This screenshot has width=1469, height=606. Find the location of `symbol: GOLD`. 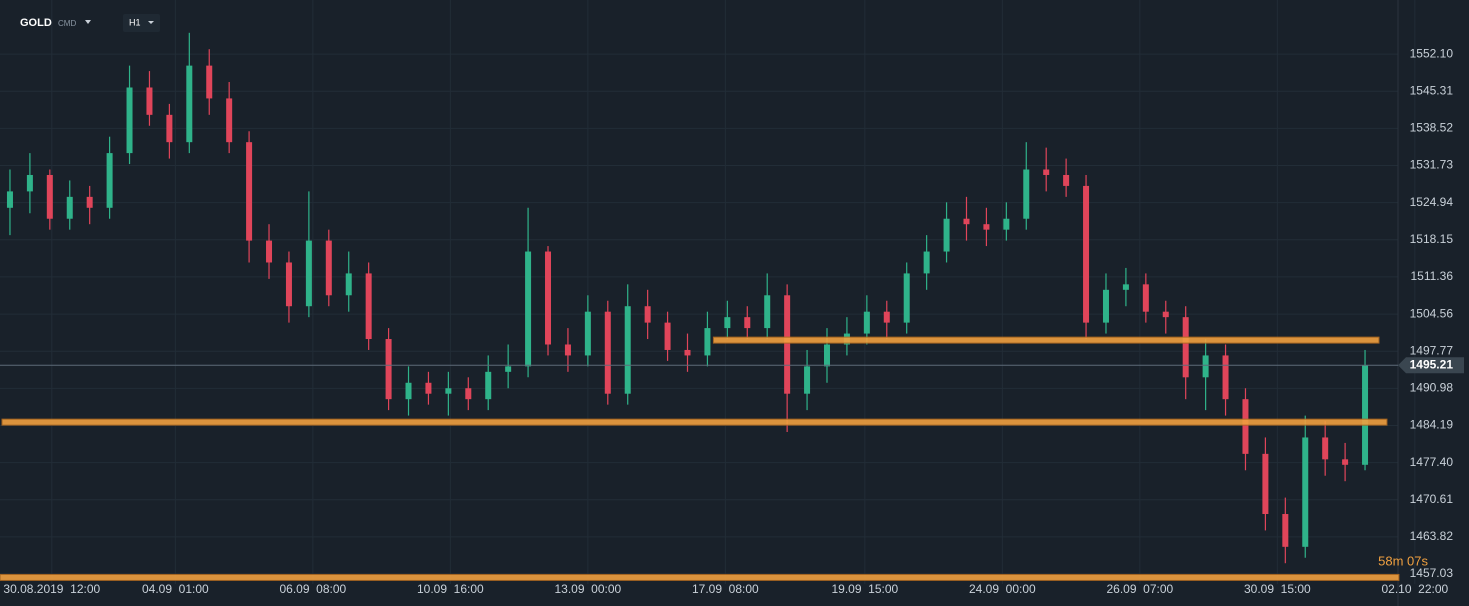

symbol: GOLD is located at coordinates (36, 23).